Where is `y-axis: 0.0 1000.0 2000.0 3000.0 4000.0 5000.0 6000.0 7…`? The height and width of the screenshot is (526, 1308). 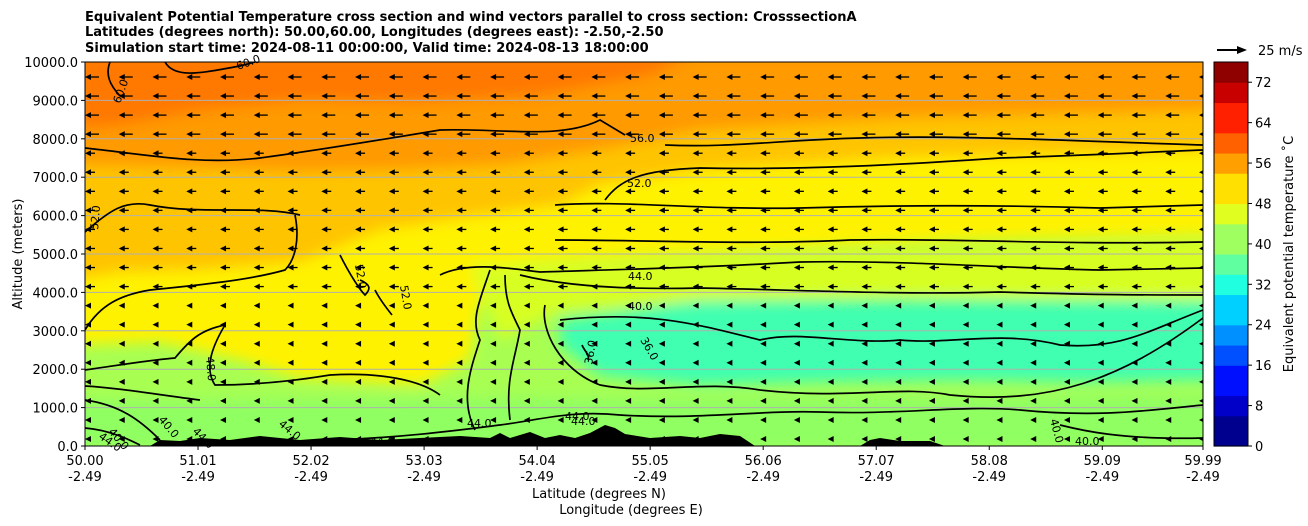 y-axis: 0.0 1000.0 2000.0 3000.0 4000.0 5000.0 6000.0 7… is located at coordinates (54, 255).